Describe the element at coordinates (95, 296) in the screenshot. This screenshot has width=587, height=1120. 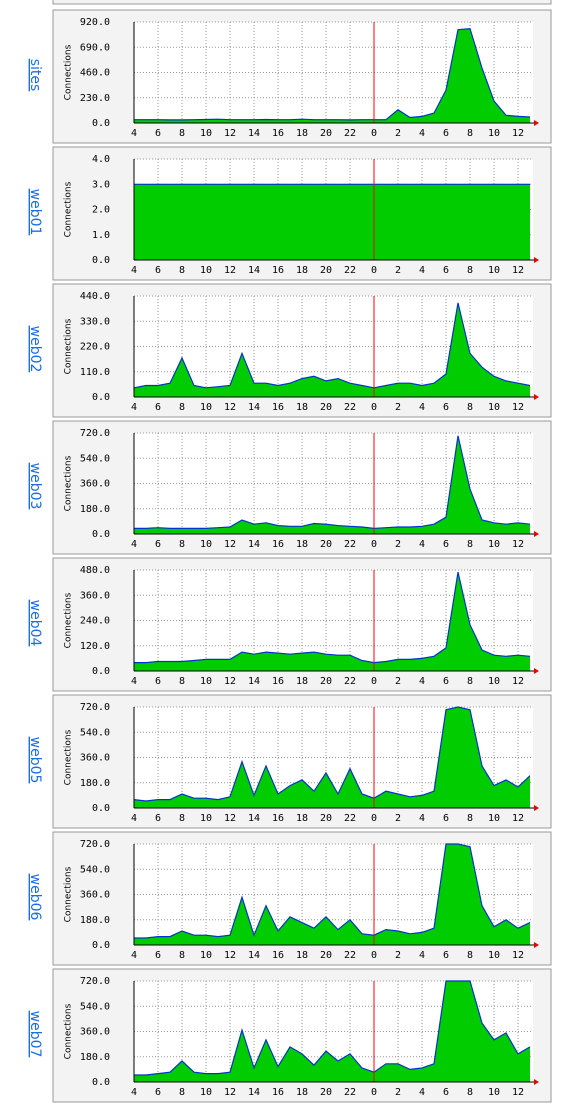
I see `y-tick-label: 440.0` at that location.